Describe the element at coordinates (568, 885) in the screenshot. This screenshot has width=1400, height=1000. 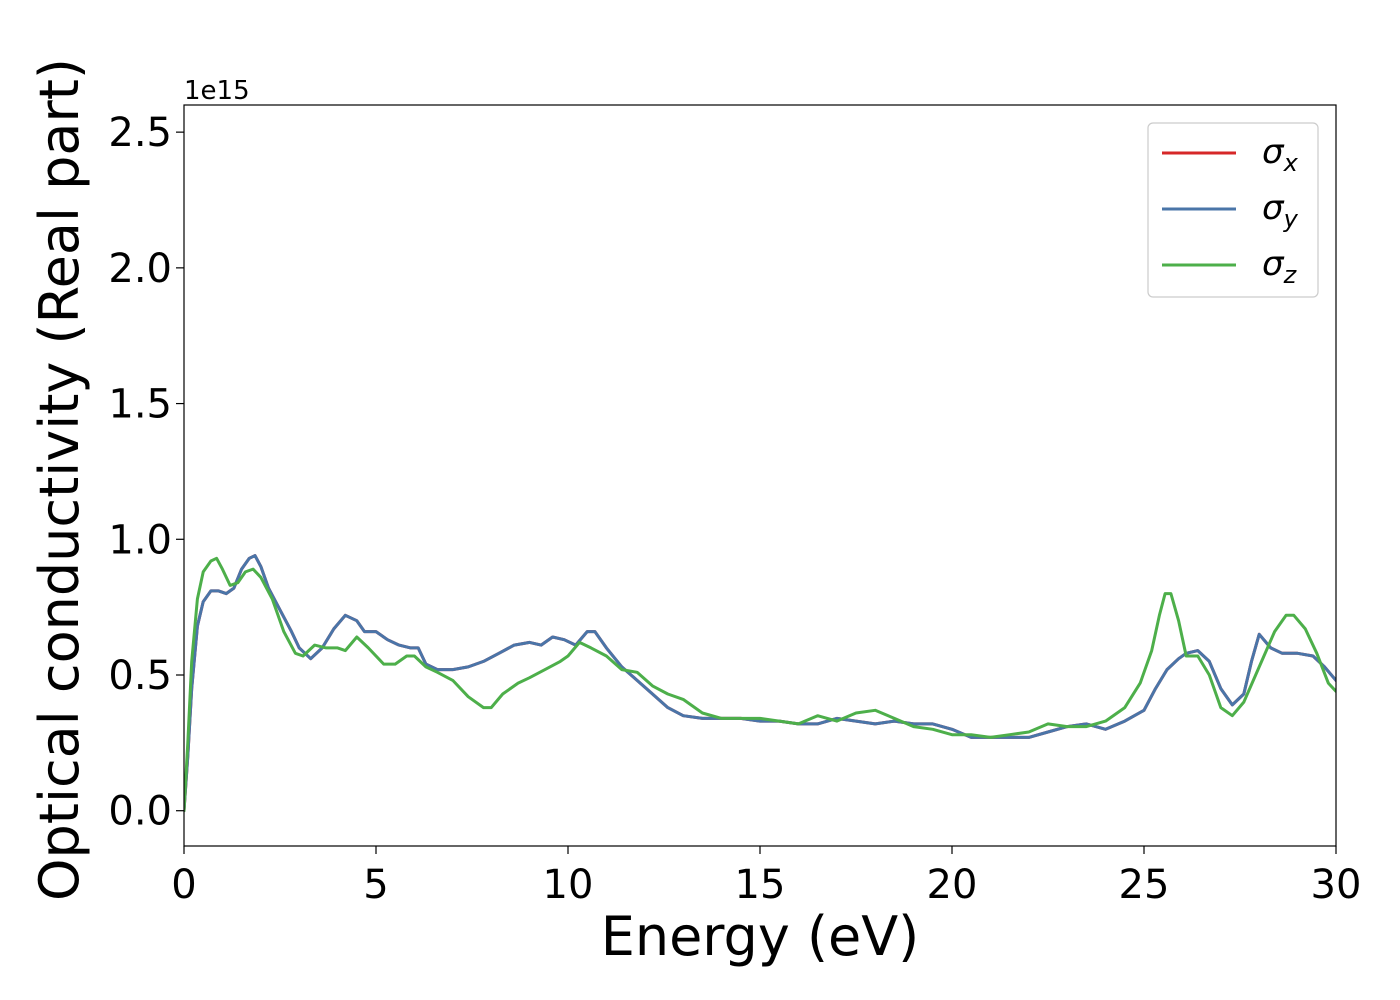
I see `x-tick-label: 10` at that location.